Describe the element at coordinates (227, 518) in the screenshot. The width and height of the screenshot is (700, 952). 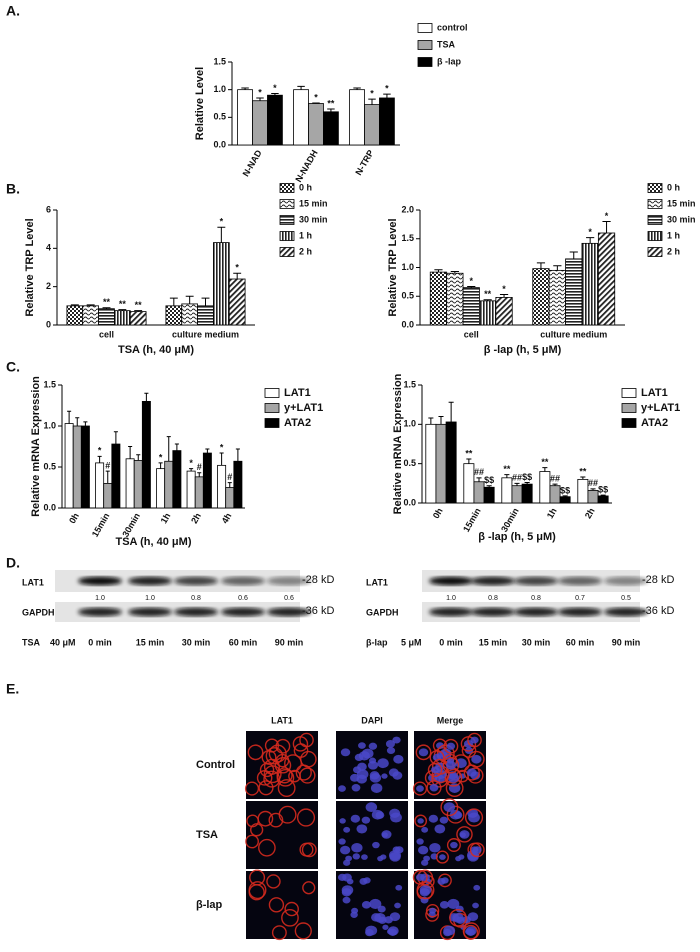
I see `x-tick-label: 4h` at that location.